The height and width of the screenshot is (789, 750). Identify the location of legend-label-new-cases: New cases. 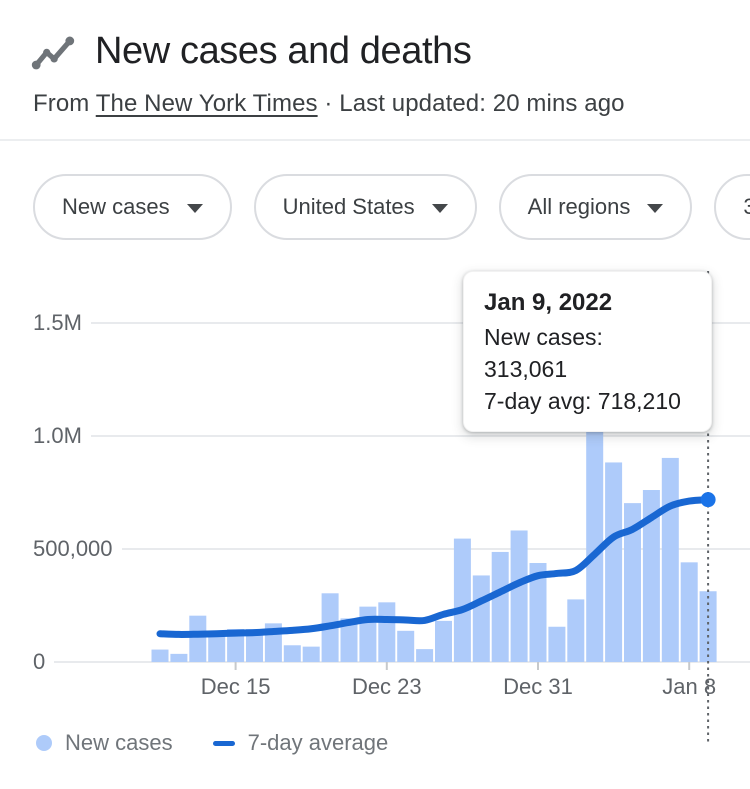
(119, 742).